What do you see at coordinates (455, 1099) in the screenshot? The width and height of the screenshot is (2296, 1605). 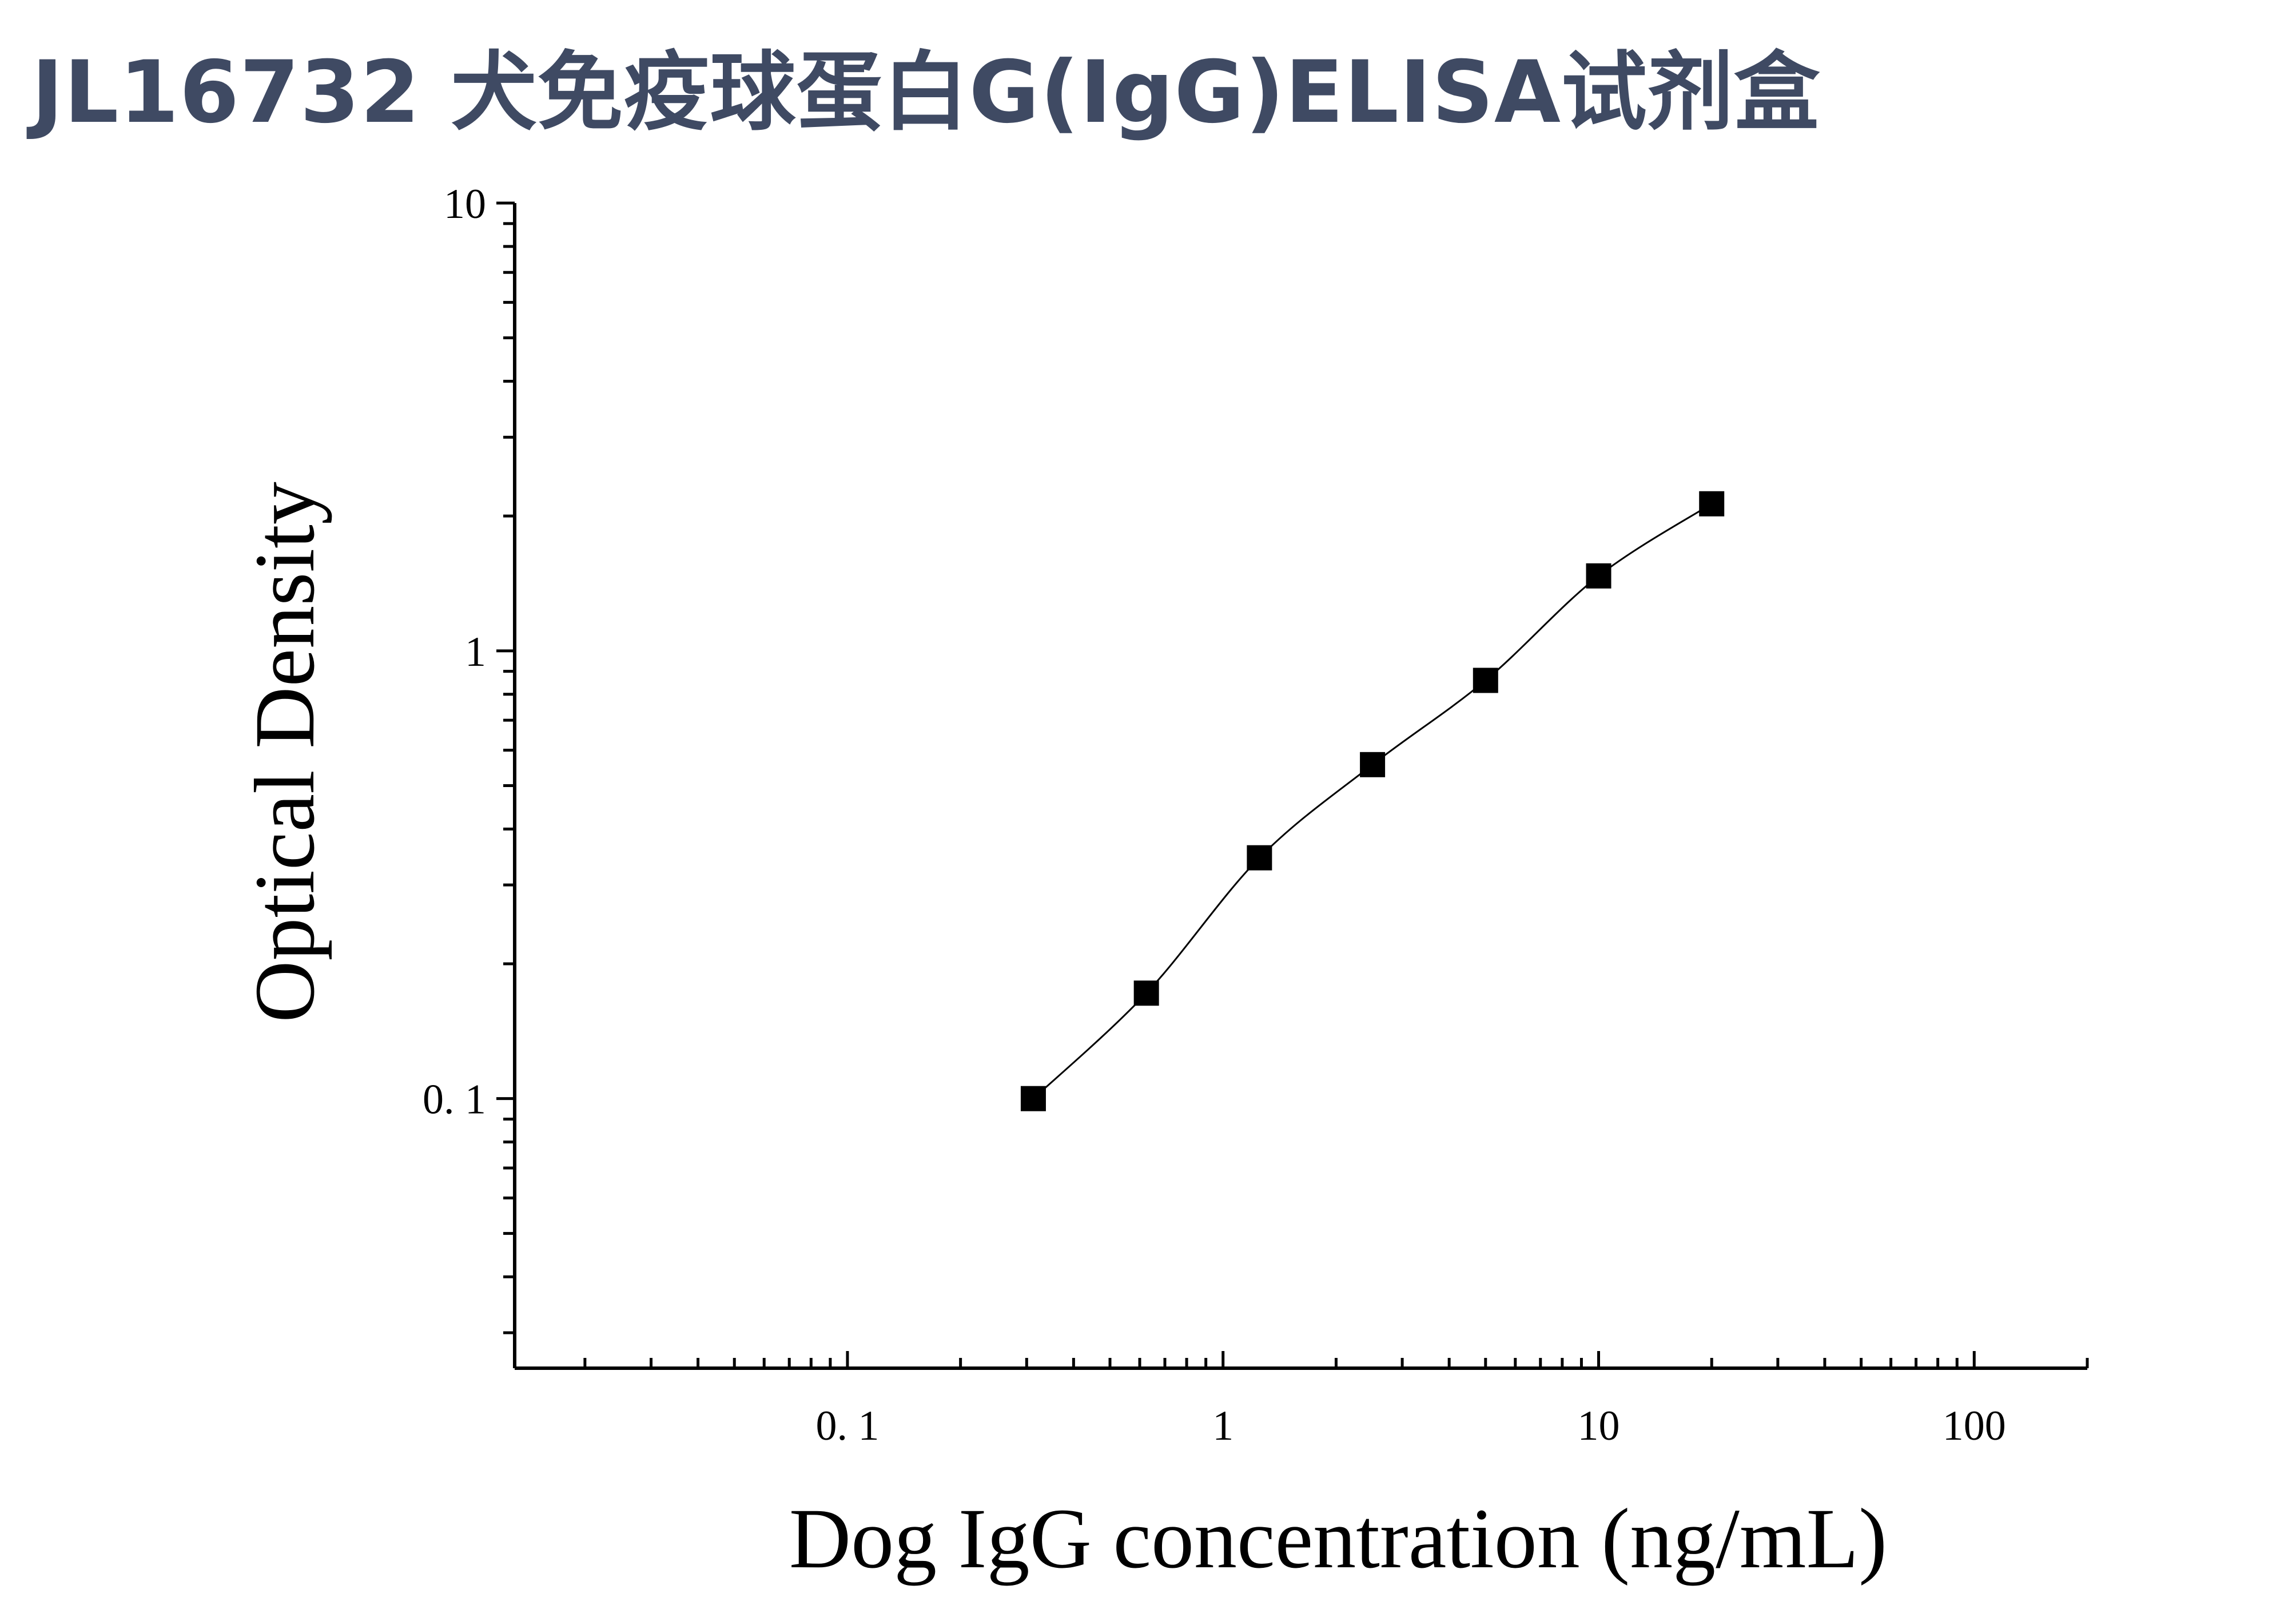 I see `y-tick-label: 0. 1` at bounding box center [455, 1099].